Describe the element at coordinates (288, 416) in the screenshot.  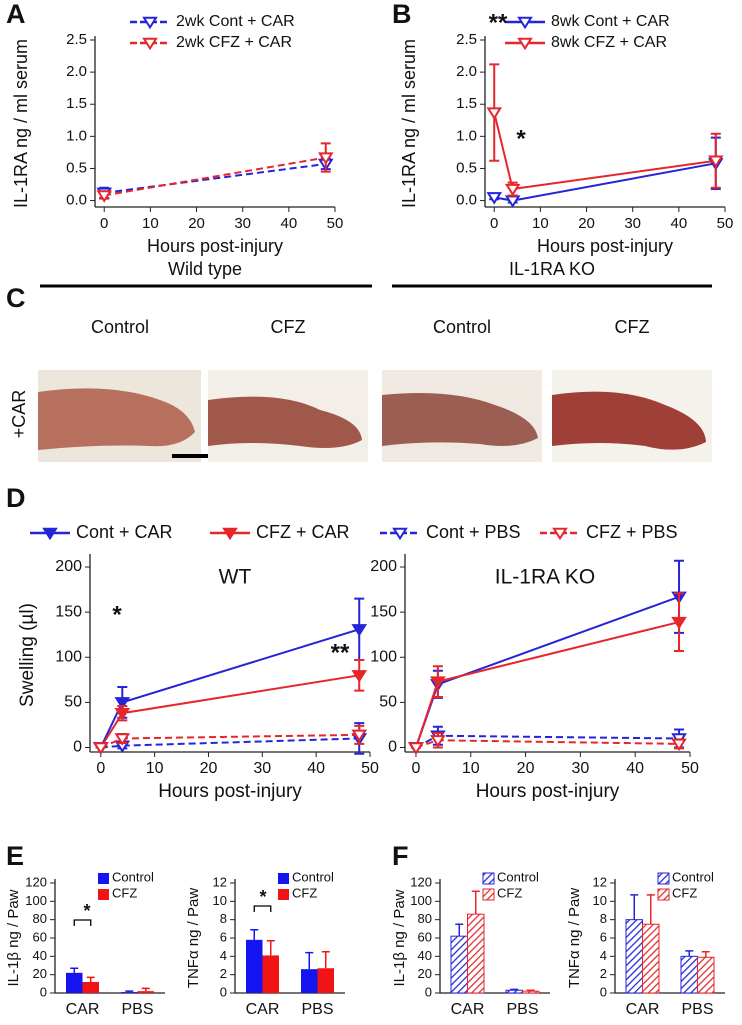
I see `photo` at that location.